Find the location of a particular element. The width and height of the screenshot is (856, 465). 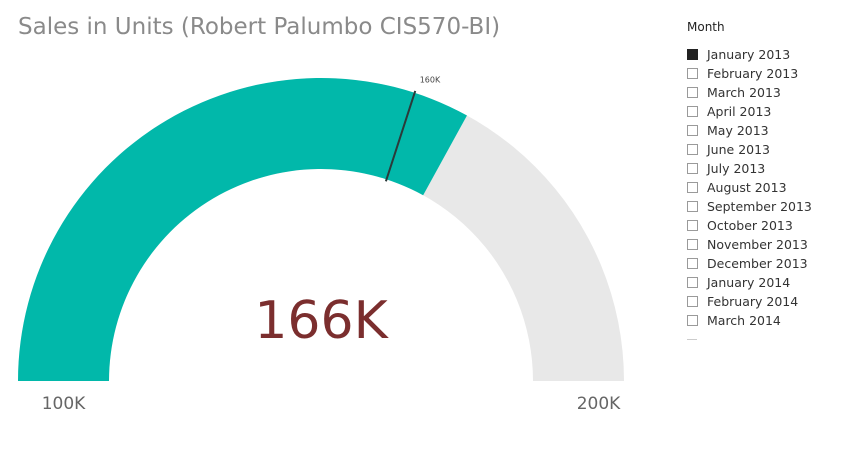

slicer-item-label: February 2013 is located at coordinates (753, 73).